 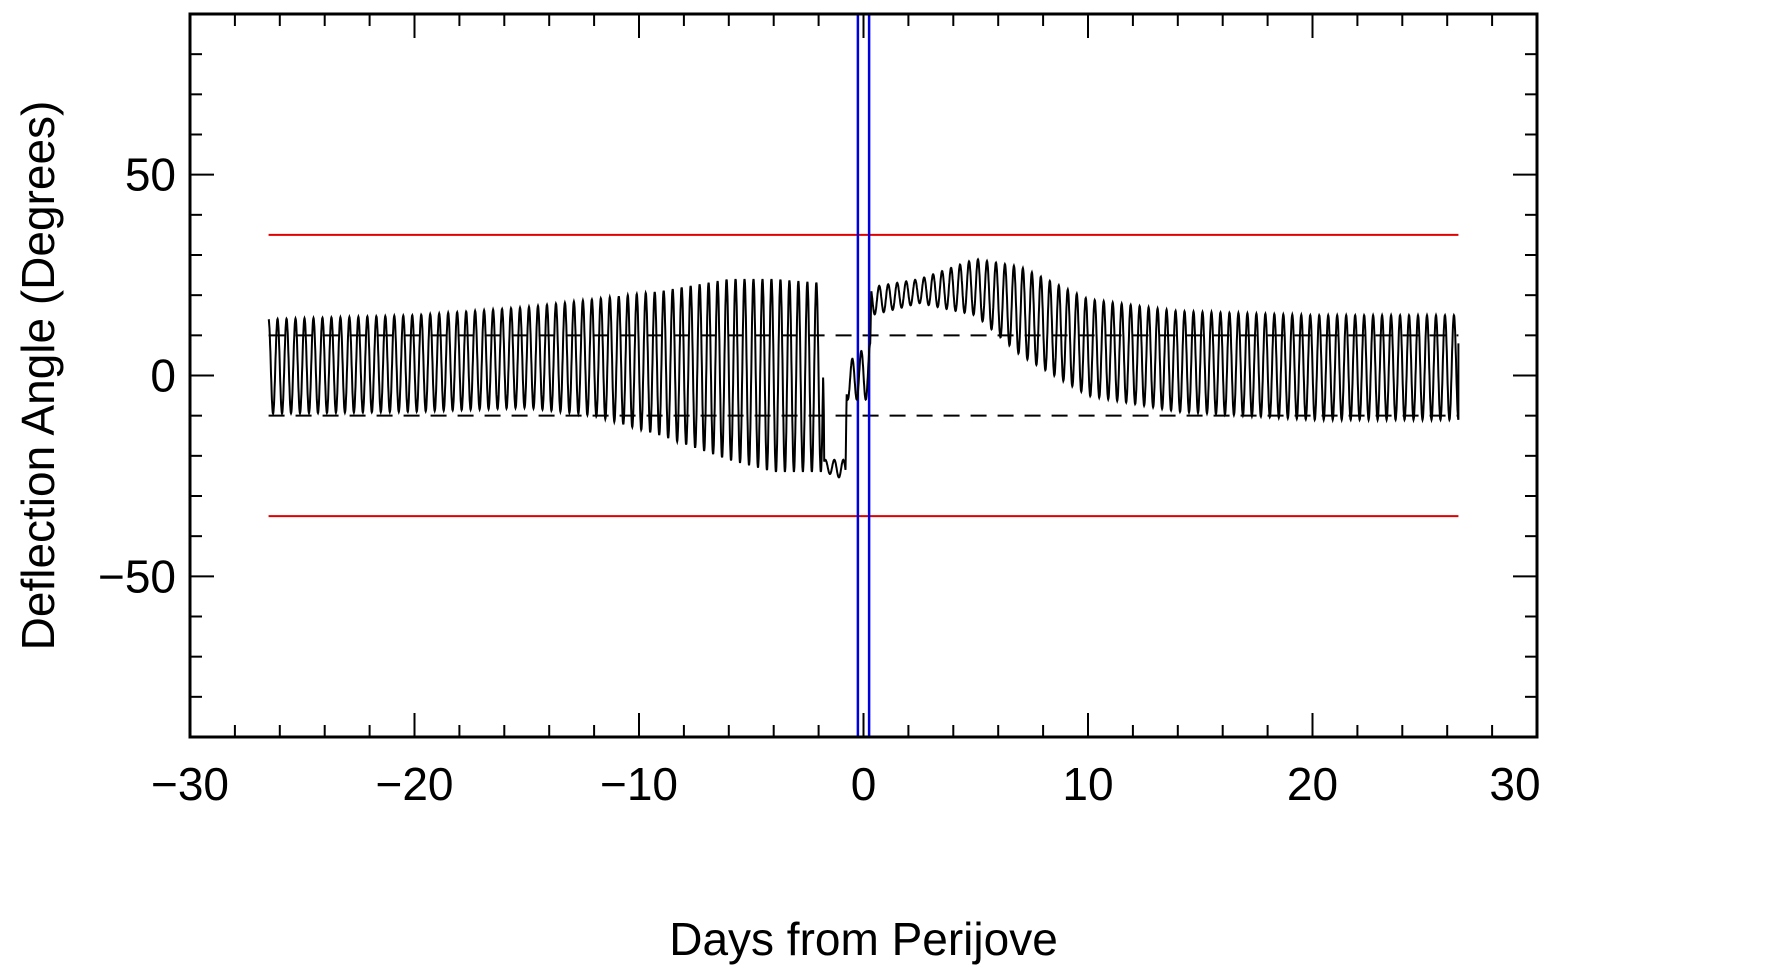 I want to click on y-tick-label: −50, so click(x=137, y=576).